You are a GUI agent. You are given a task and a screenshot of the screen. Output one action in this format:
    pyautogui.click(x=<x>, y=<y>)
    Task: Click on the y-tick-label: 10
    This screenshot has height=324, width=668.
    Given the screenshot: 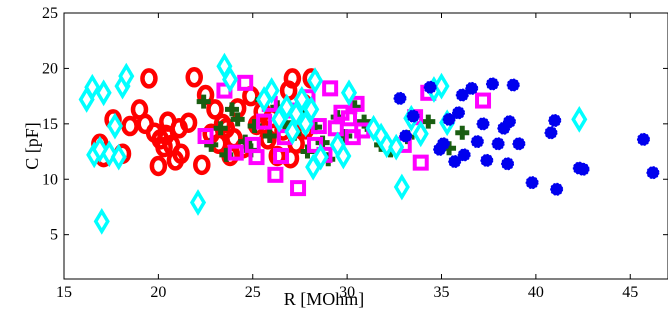 What is the action you would take?
    pyautogui.click(x=50, y=179)
    